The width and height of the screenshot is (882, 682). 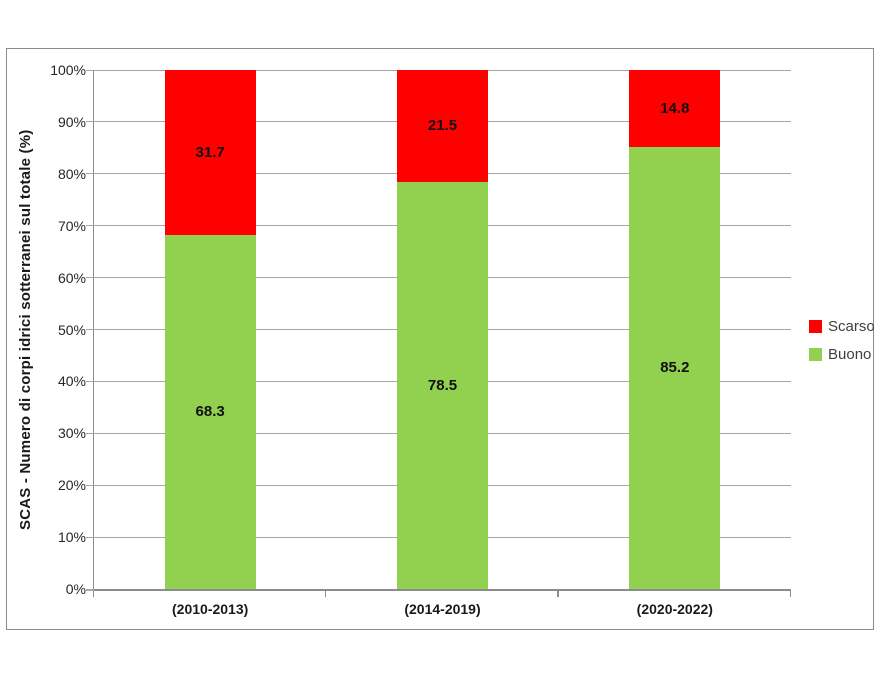 I want to click on bar-segment-buono: 68.3, so click(x=210, y=411).